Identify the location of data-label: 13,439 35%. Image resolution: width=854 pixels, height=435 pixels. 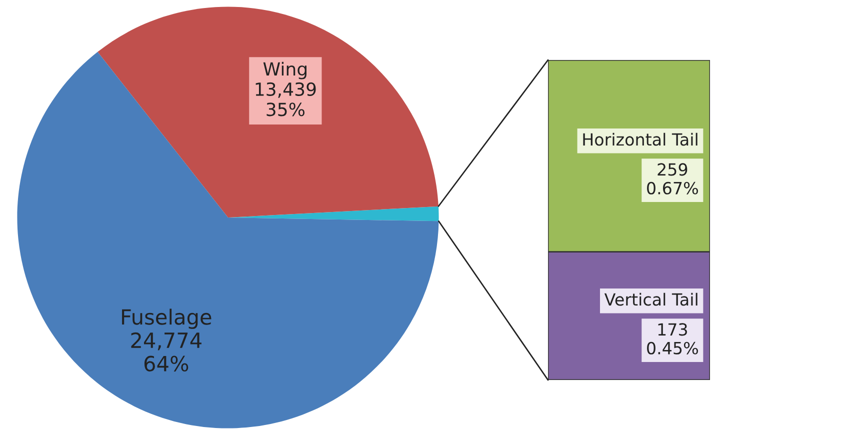
(286, 99).